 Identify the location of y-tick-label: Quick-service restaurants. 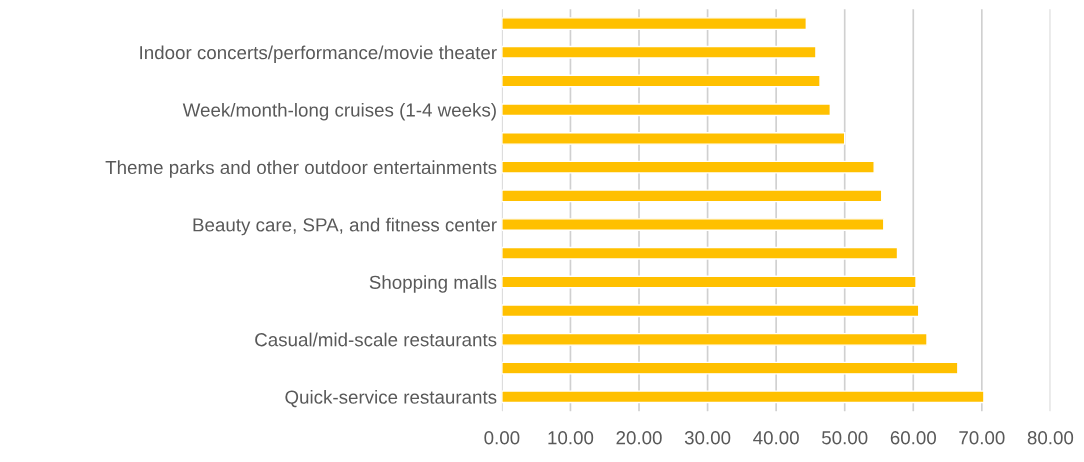
(391, 399).